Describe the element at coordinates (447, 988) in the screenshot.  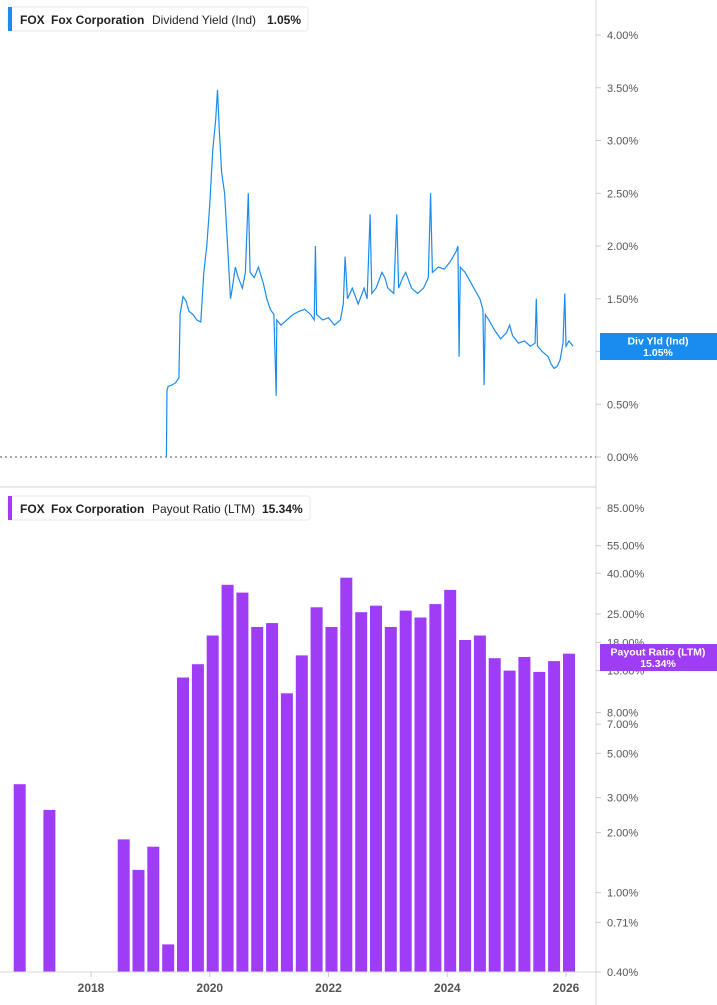
I see `x-tick-label: 2024` at that location.